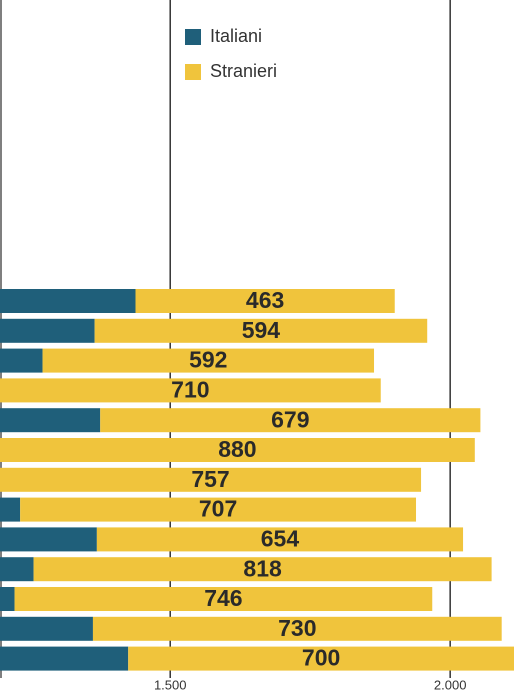  What do you see at coordinates (236, 36) in the screenshot?
I see `legend-label: Italiani` at bounding box center [236, 36].